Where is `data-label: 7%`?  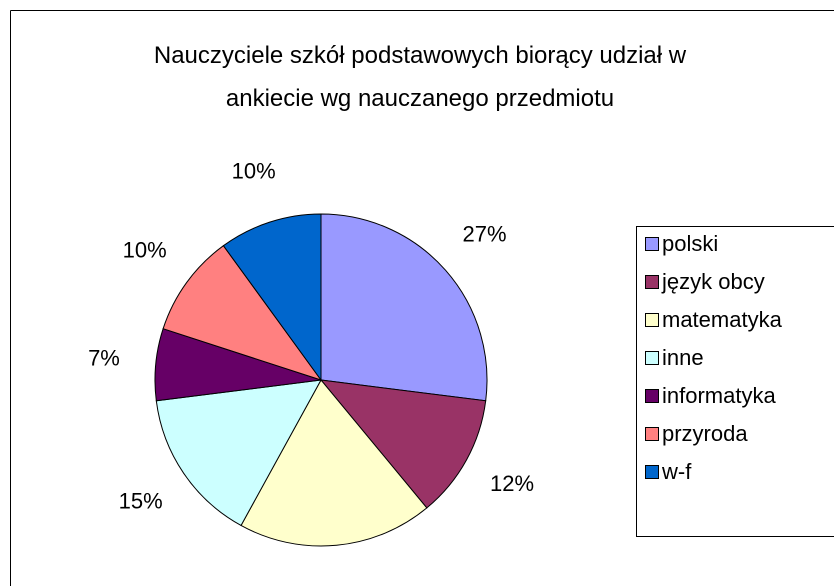
data-label: 7% is located at coordinates (104, 357).